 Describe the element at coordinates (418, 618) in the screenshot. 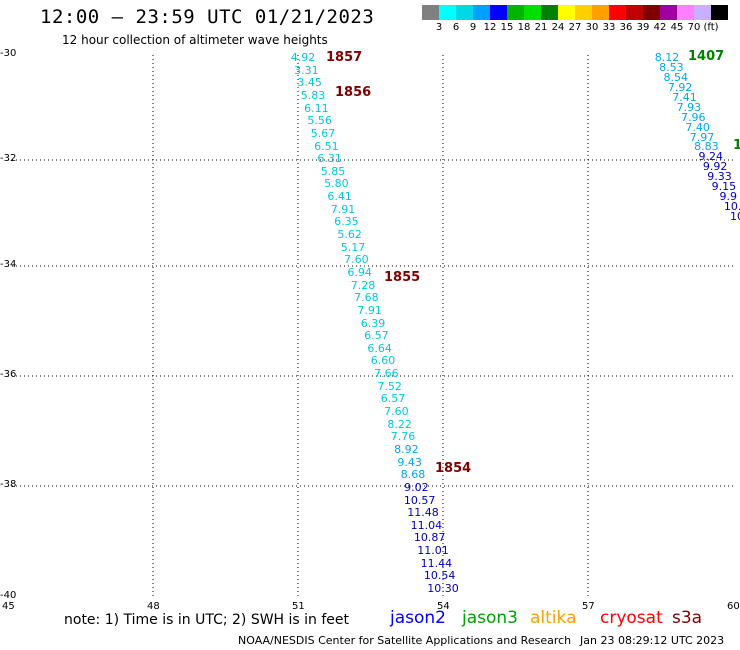

I see `satellite-legend-jason2: jason2` at that location.